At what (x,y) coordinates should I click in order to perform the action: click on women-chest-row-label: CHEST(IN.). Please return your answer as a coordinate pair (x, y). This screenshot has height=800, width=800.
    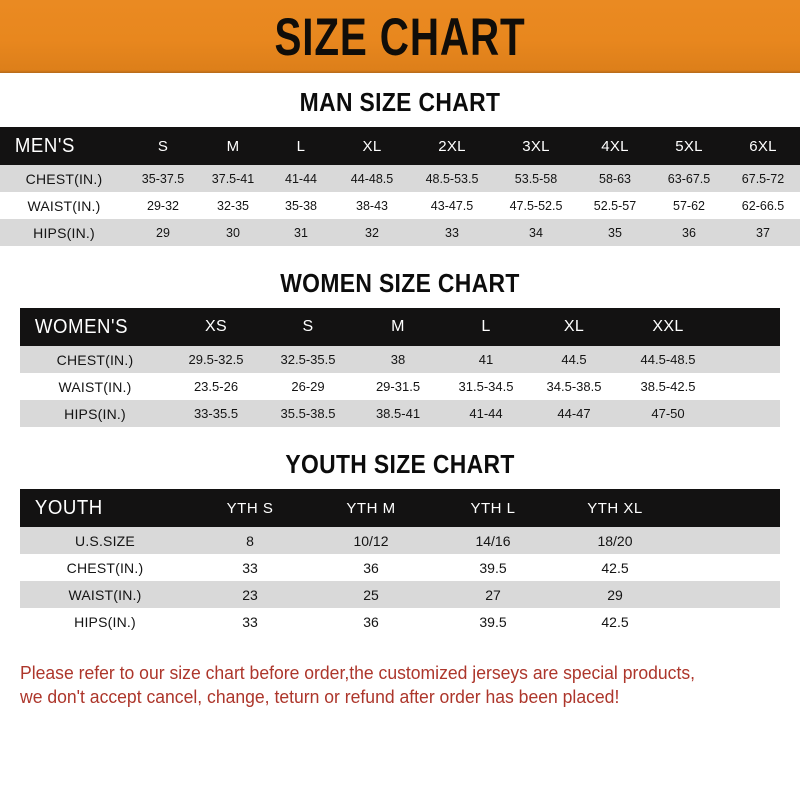
    Looking at the image, I should click on (95, 359).